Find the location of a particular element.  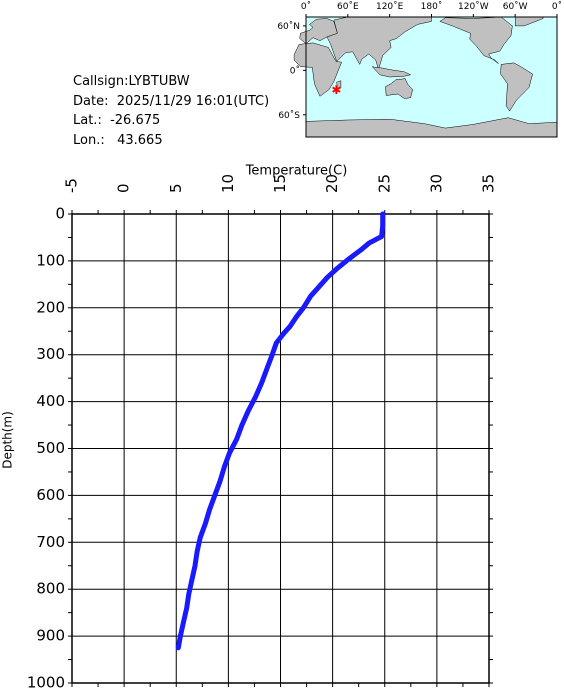

x-tick-label: 0 is located at coordinates (124, 188).